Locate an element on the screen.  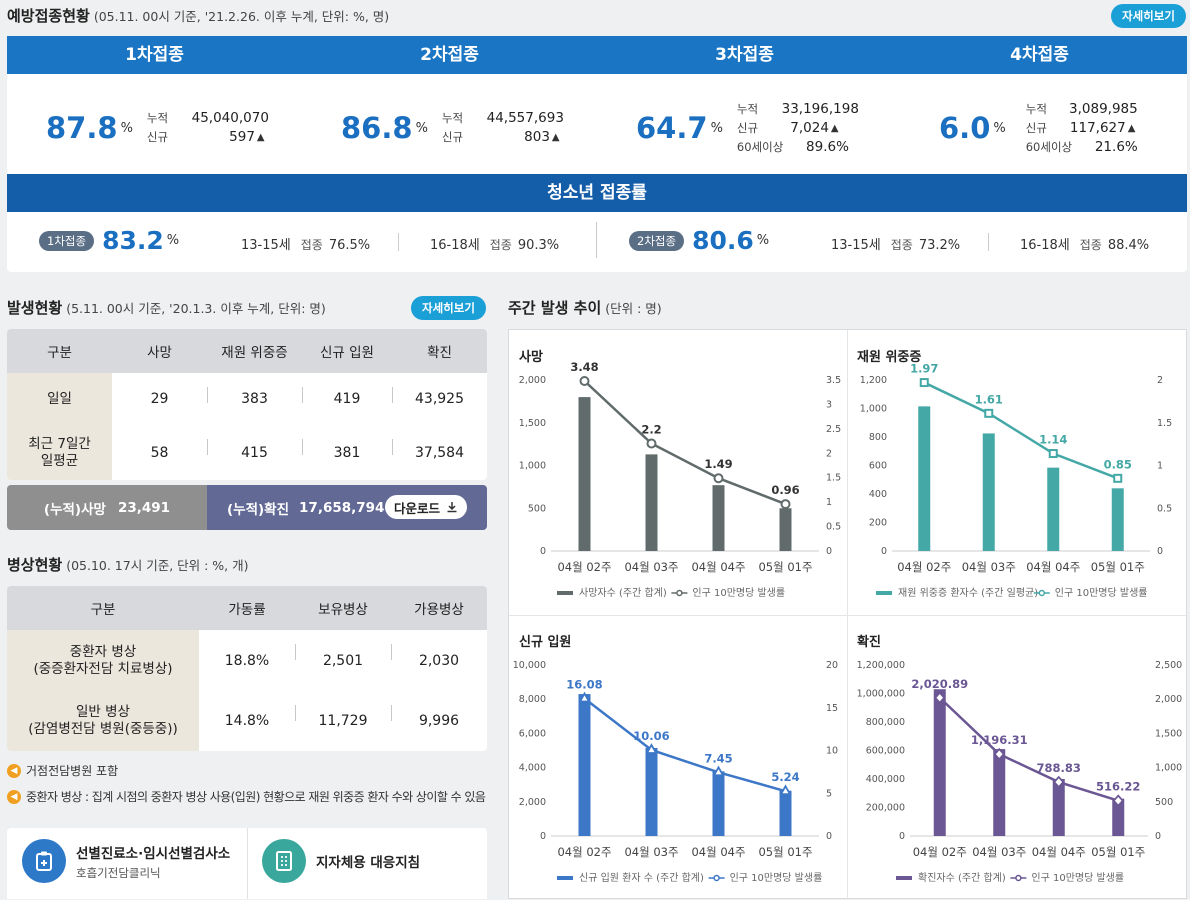
table-cell: 11,729 is located at coordinates (343, 721).